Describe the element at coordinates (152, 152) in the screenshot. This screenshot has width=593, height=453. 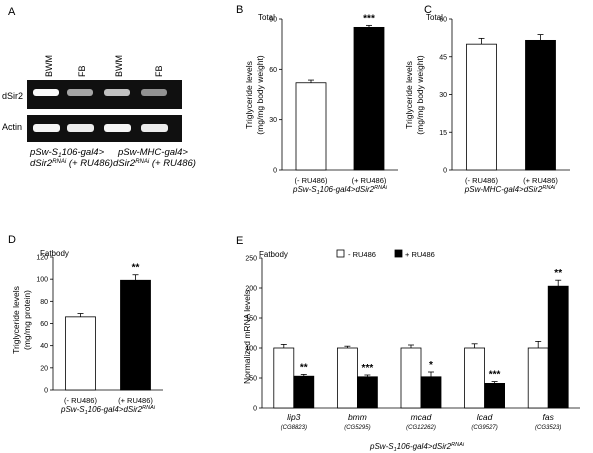
I see `gel-genotype-right-line1: pSw-MHC-gal4>` at that location.